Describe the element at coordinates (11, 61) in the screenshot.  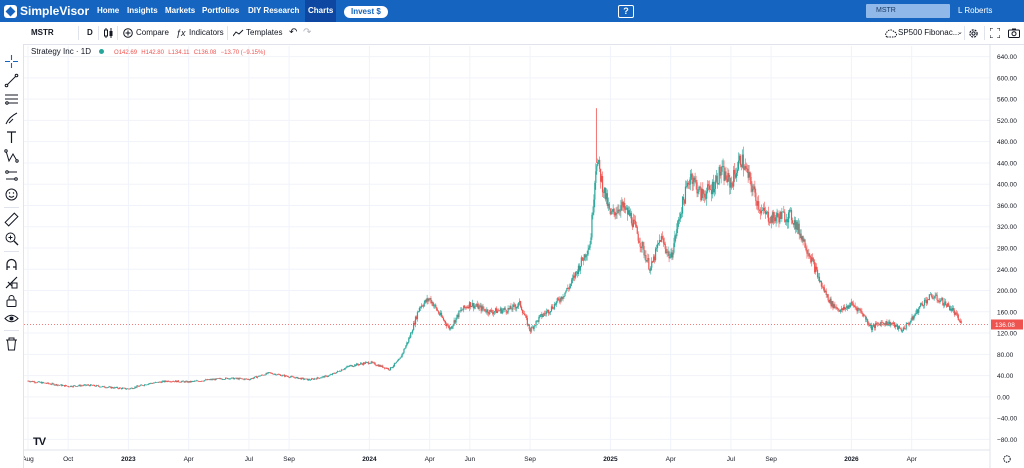
I see `crosshair-icon` at that location.